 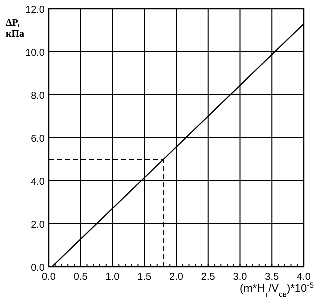 I want to click on x-tick-label: 3.0, so click(x=240, y=277).